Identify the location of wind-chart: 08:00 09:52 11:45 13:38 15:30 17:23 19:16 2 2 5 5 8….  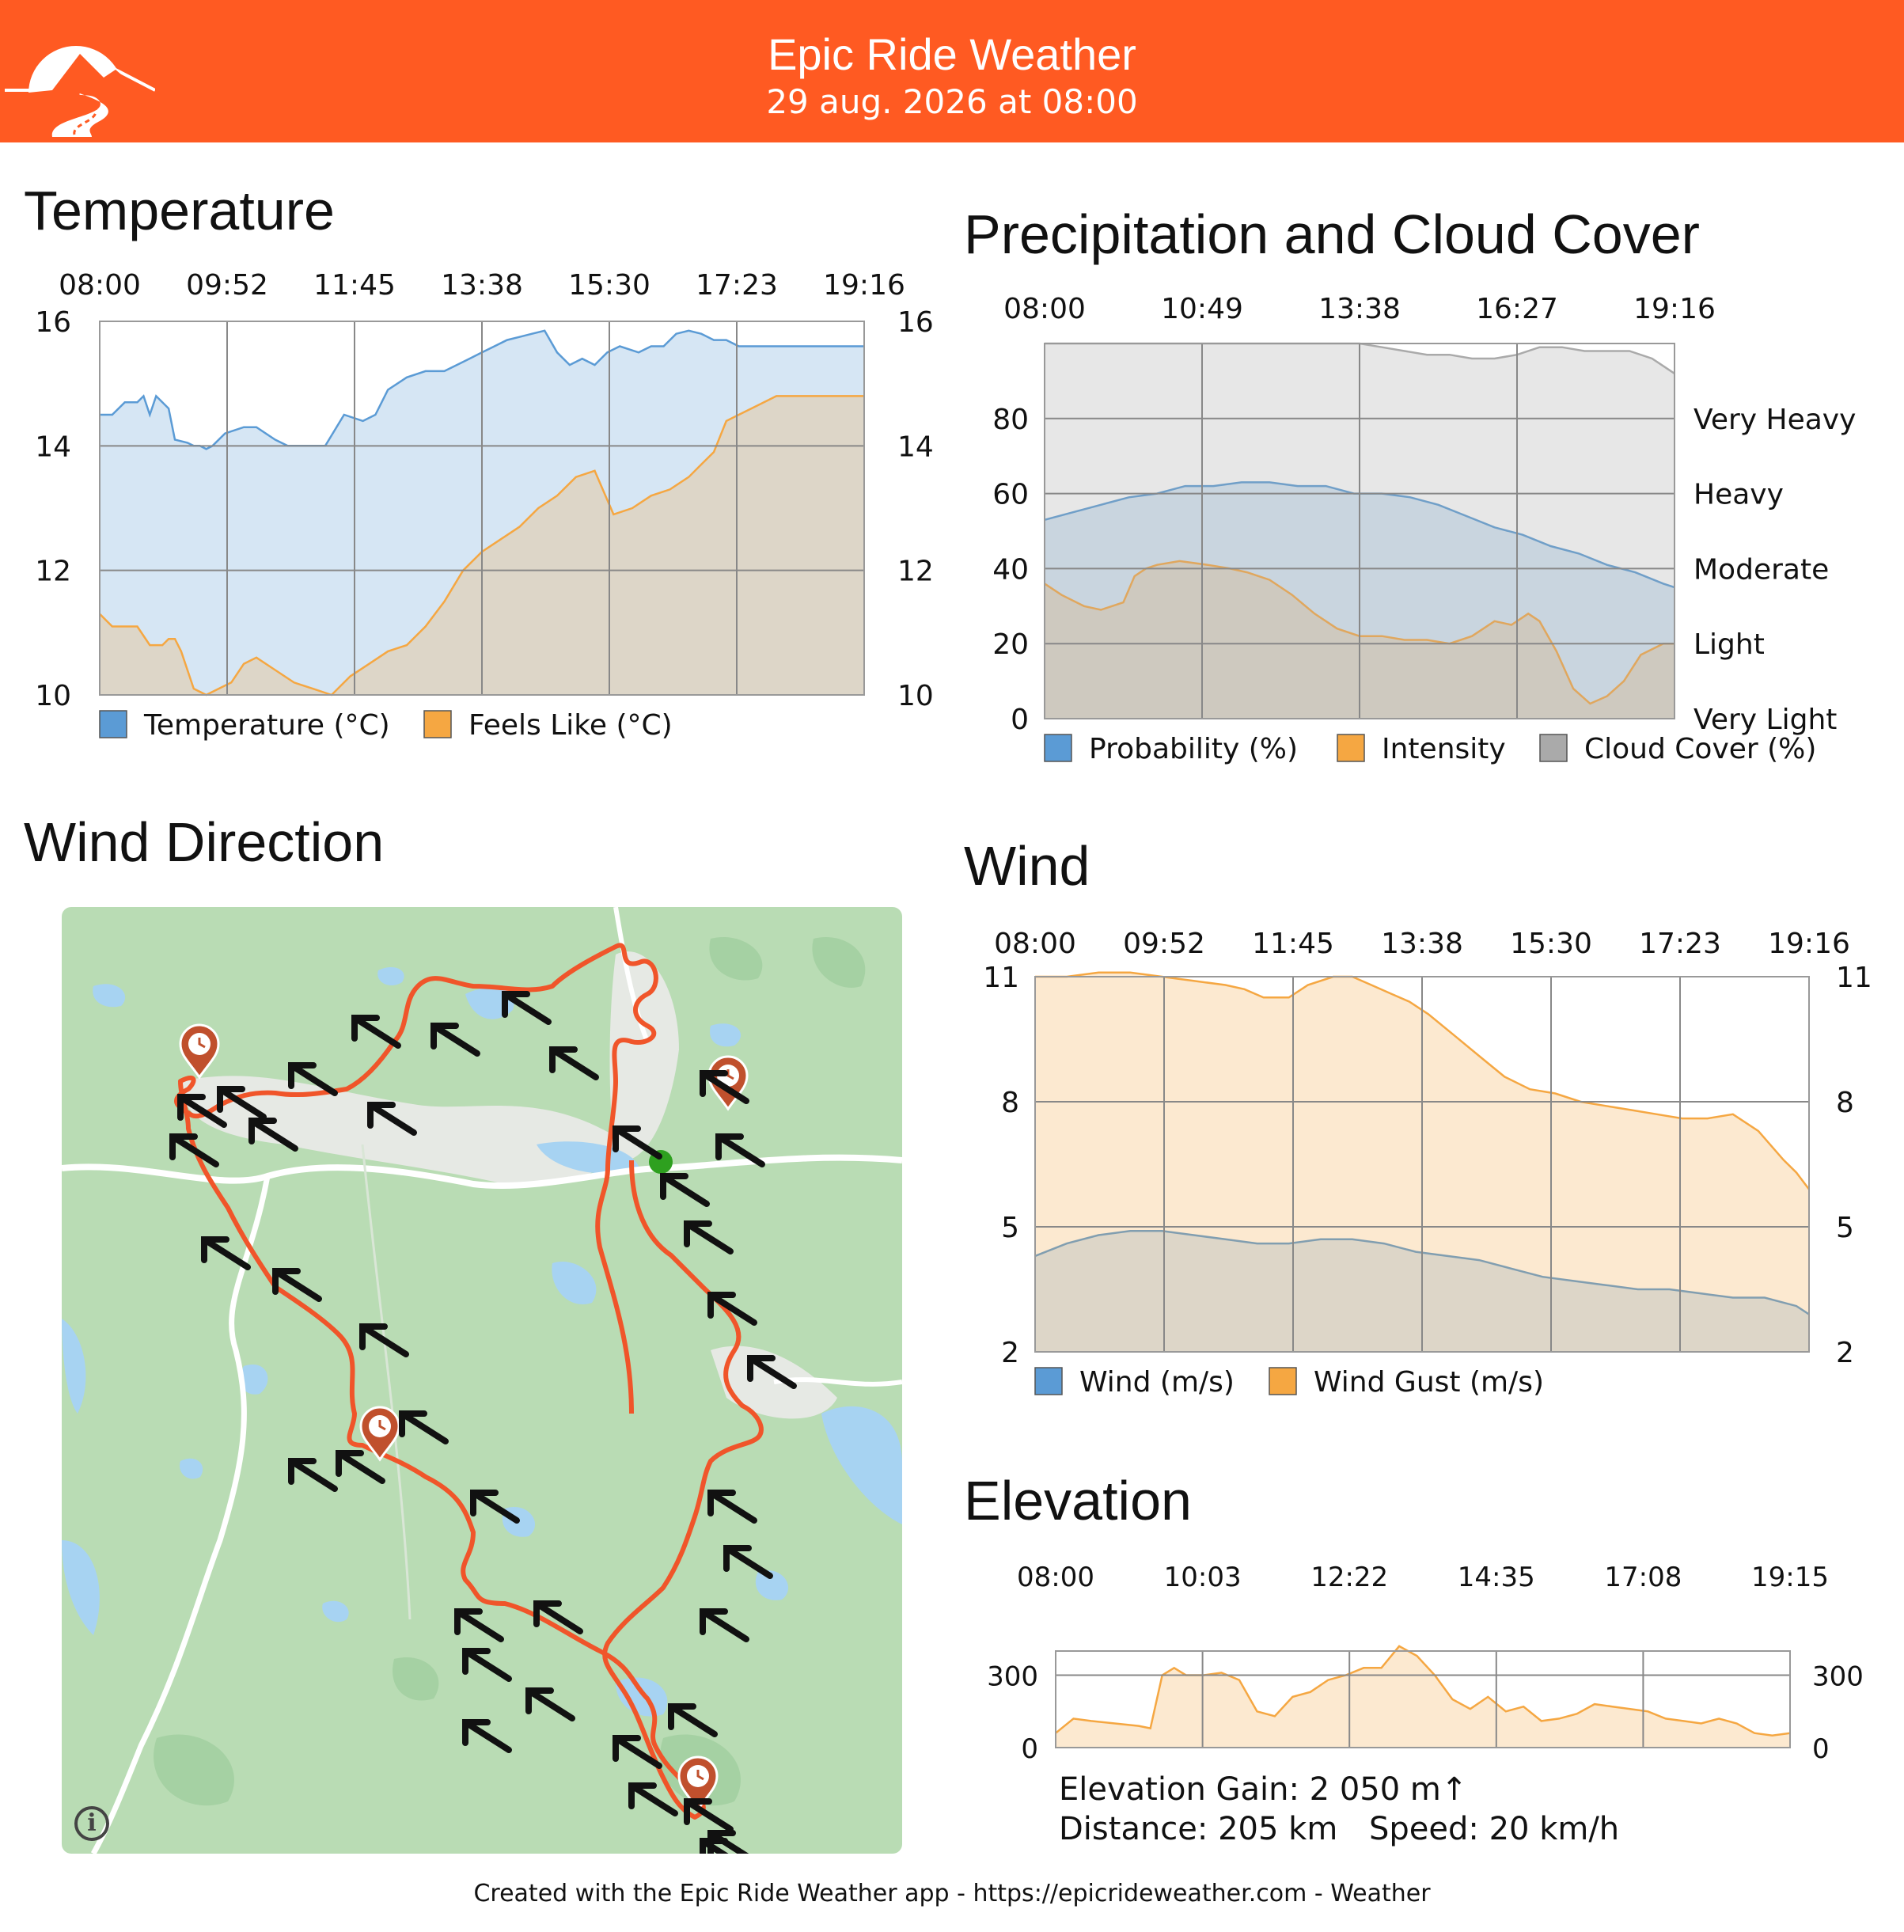
(1427, 1163).